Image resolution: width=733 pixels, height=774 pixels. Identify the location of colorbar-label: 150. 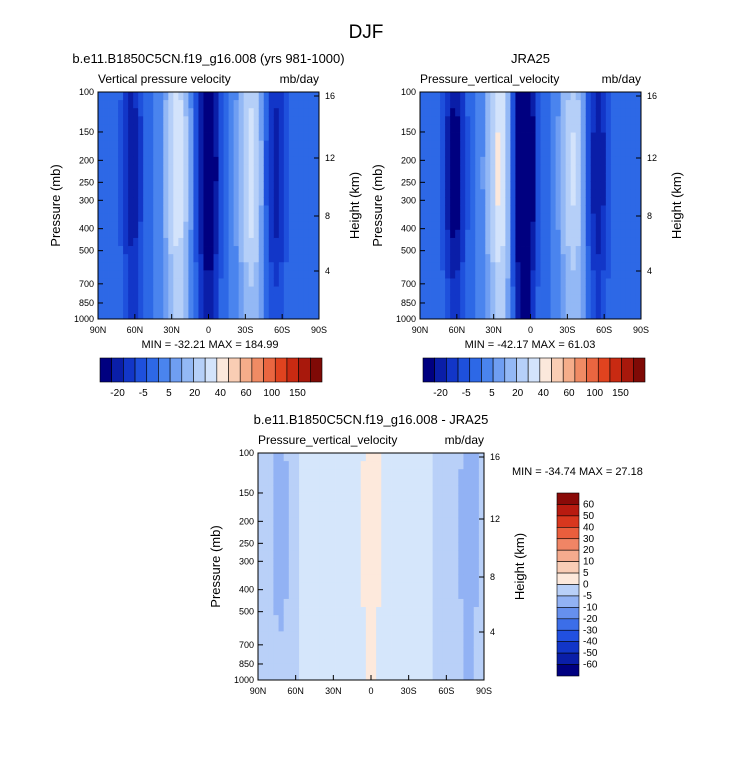
(620, 393).